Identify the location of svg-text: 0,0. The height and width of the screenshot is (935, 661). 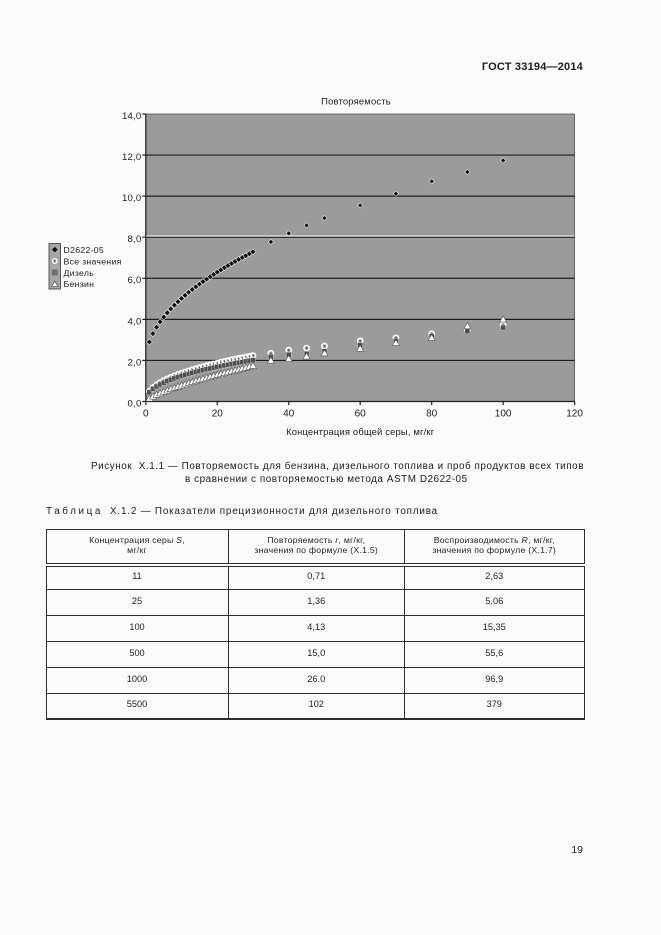
(135, 403).